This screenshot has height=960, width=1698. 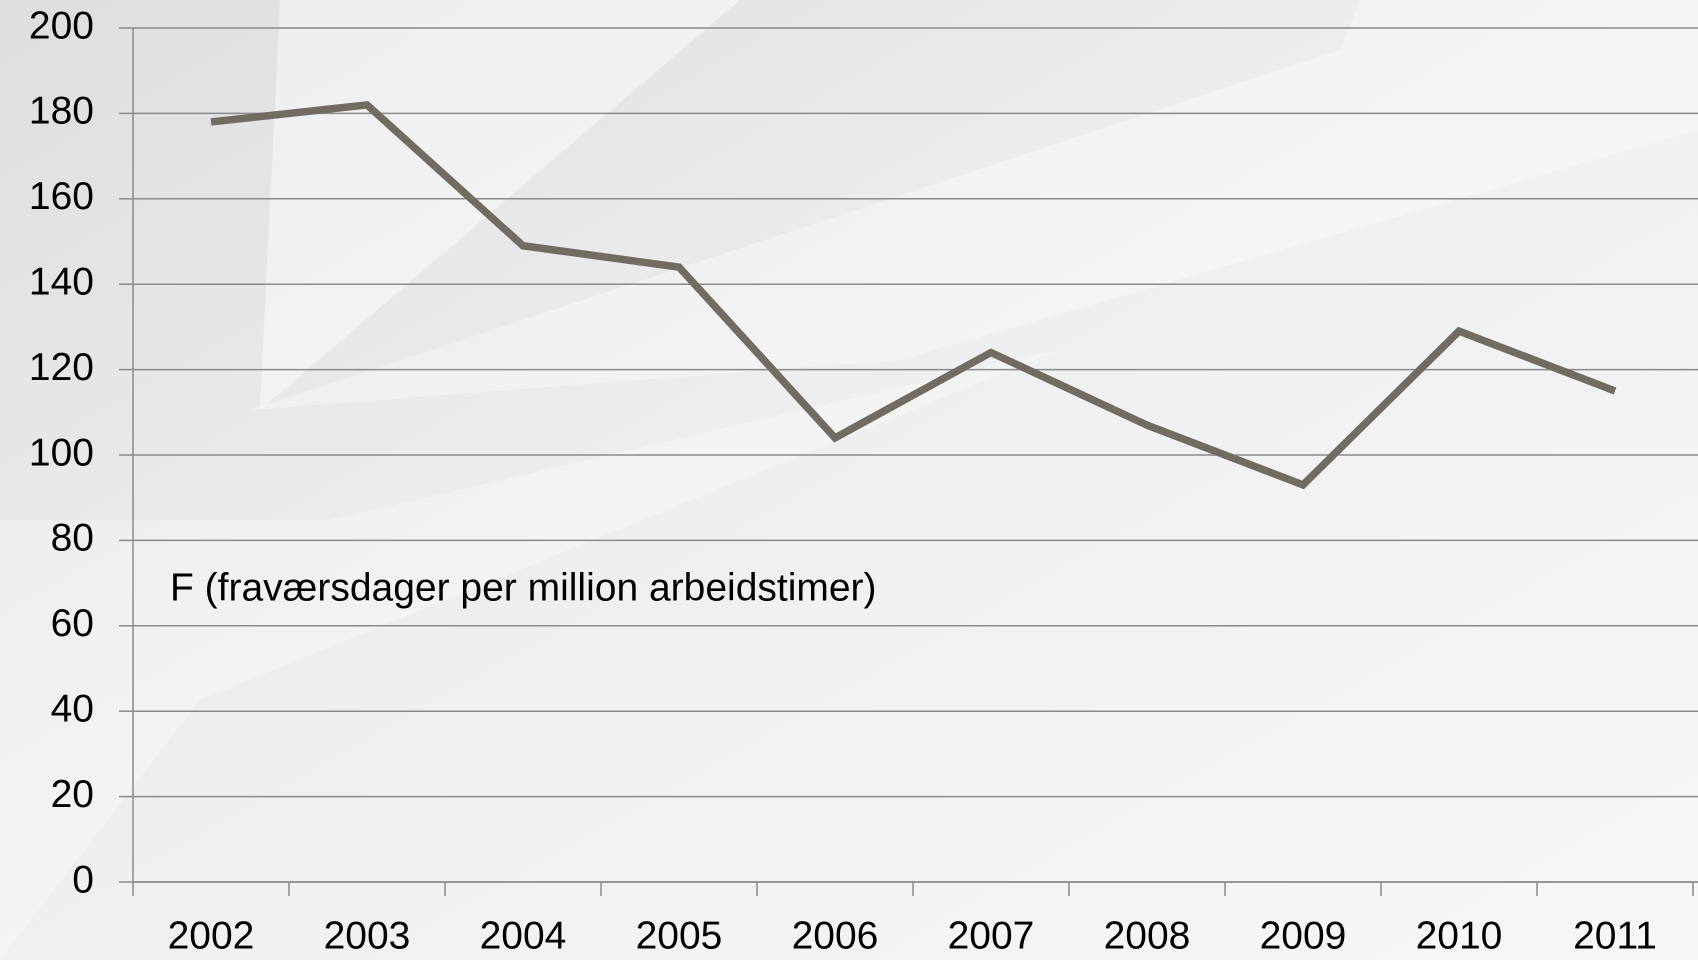 What do you see at coordinates (991, 935) in the screenshot?
I see `x-tick-label: 2007` at bounding box center [991, 935].